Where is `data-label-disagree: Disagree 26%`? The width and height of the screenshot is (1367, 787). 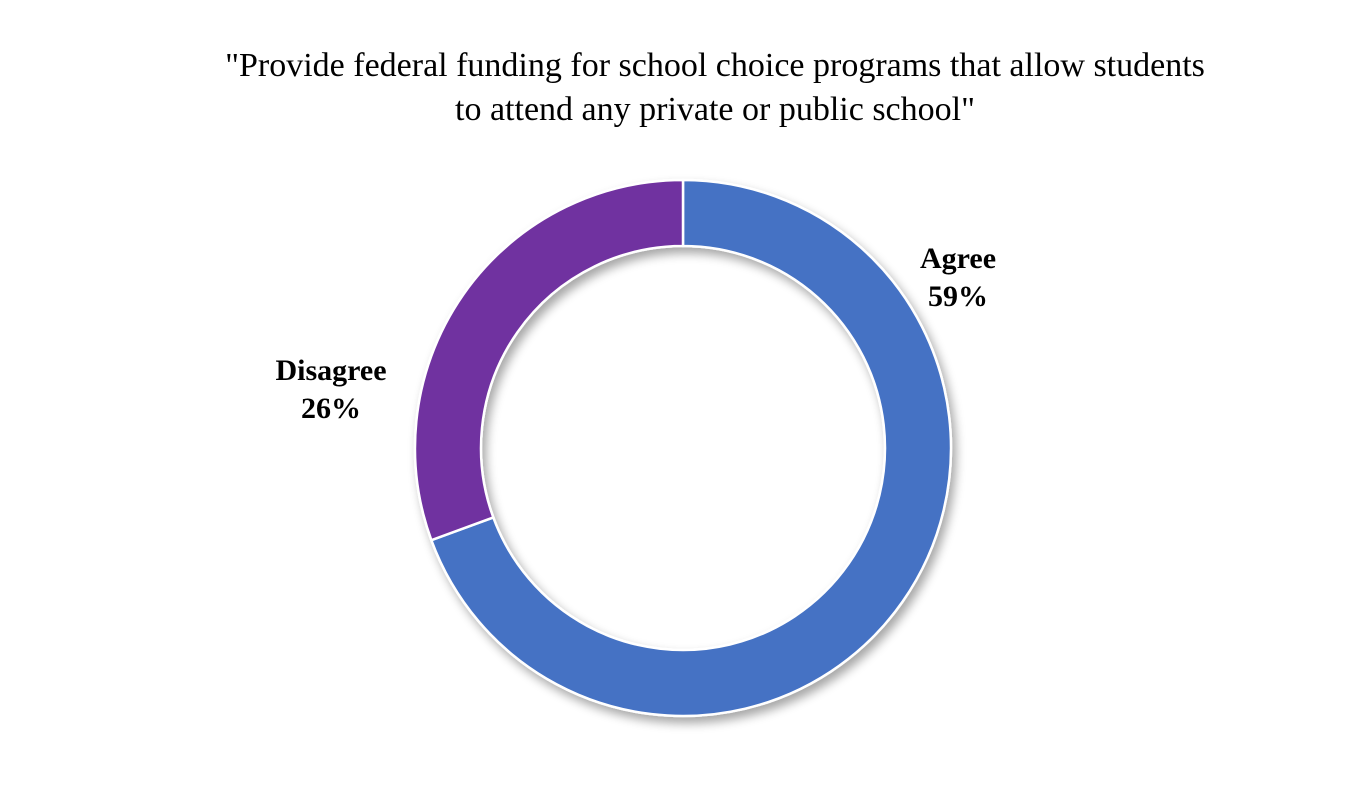 data-label-disagree: Disagree 26% is located at coordinates (330, 389).